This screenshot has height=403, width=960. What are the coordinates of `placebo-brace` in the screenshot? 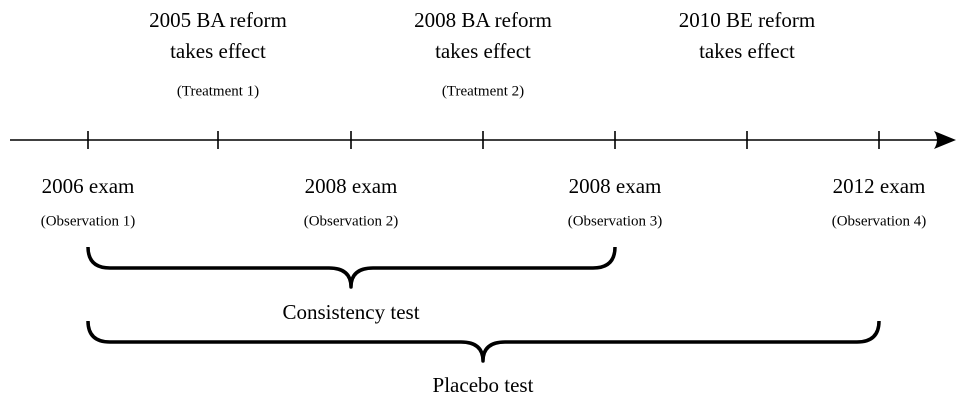 It's located at (483, 341).